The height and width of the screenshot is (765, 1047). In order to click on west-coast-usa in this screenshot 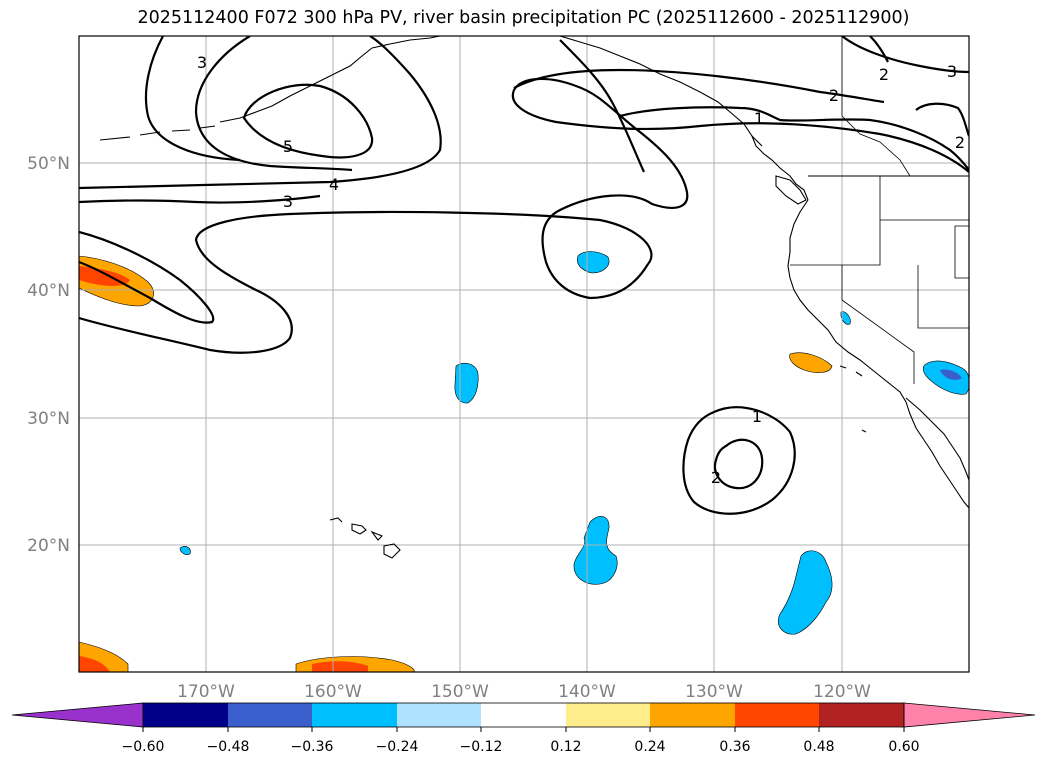, I will do `click(878, 354)`.